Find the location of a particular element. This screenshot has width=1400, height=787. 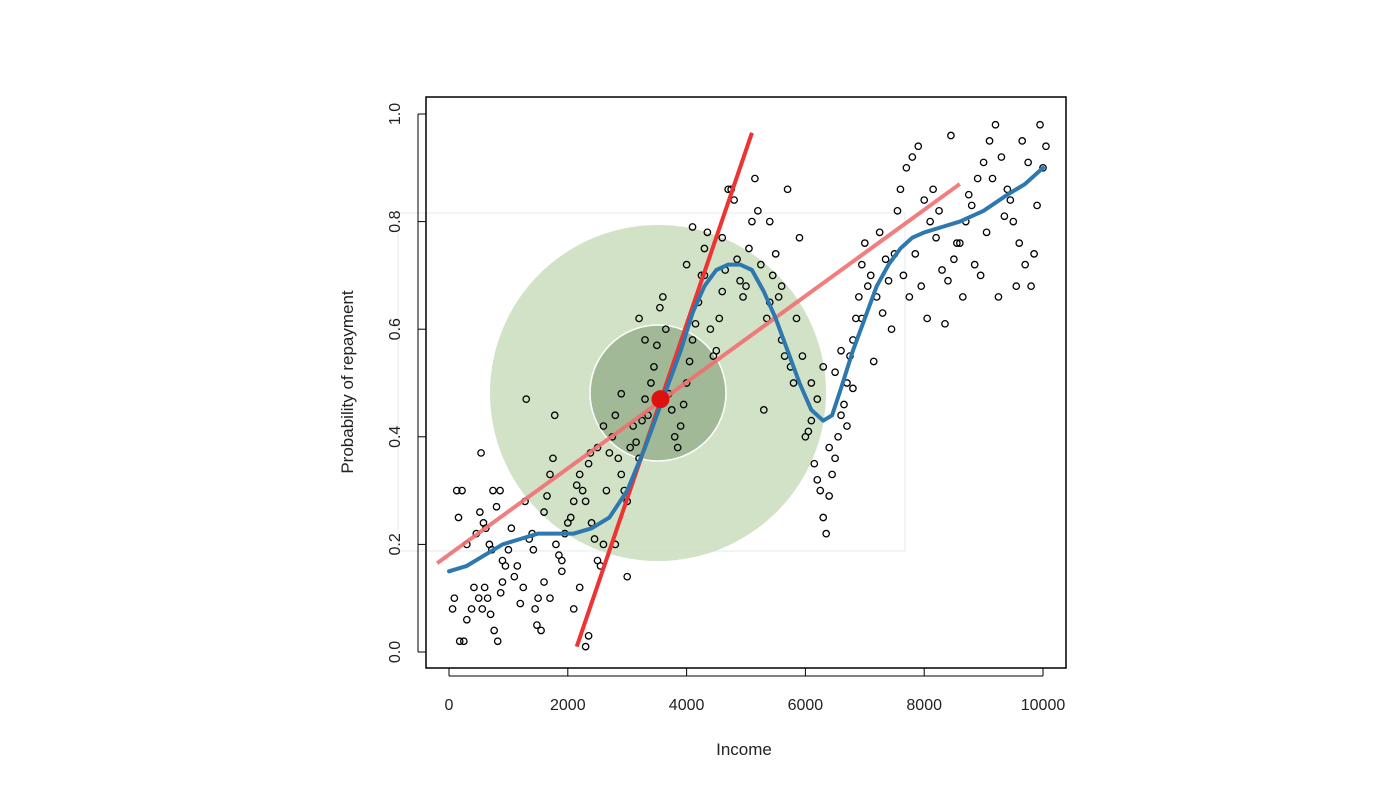

y-axis-label: Probability of repayment is located at coordinates (347, 382).